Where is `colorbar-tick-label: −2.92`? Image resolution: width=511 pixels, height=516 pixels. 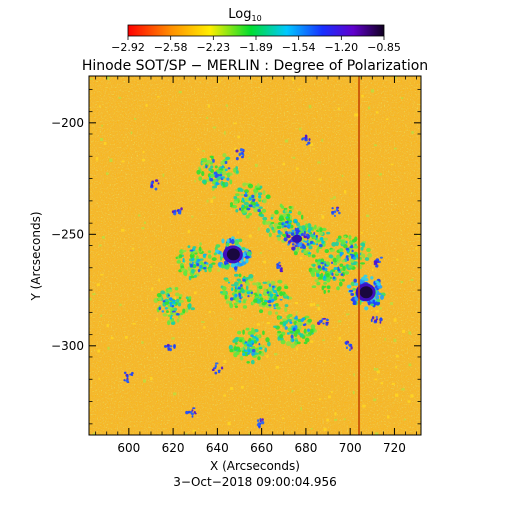 colorbar-tick-label: −2.92 is located at coordinates (128, 47).